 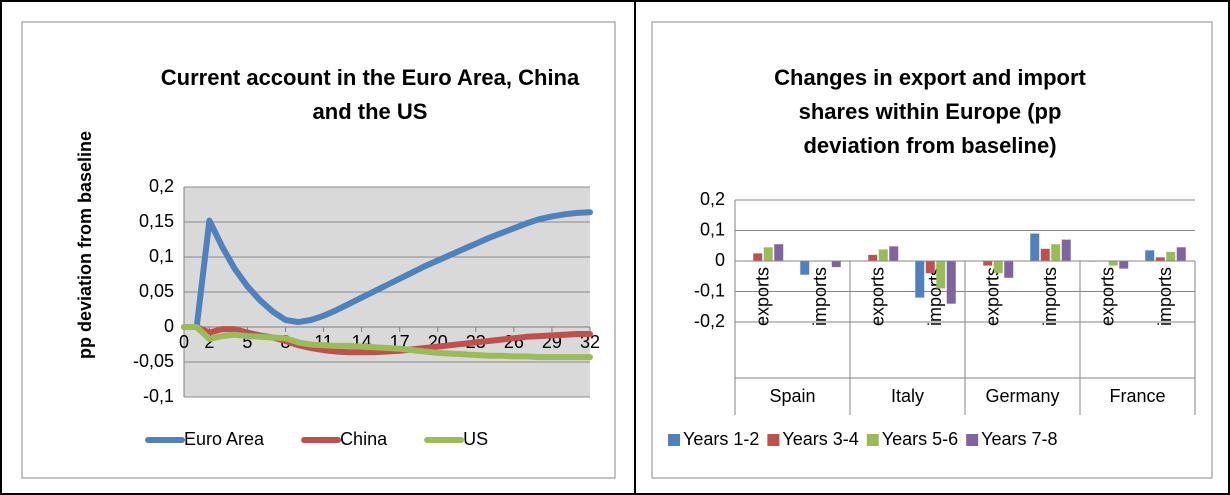 I want to click on legend-label: US, so click(x=475, y=439).